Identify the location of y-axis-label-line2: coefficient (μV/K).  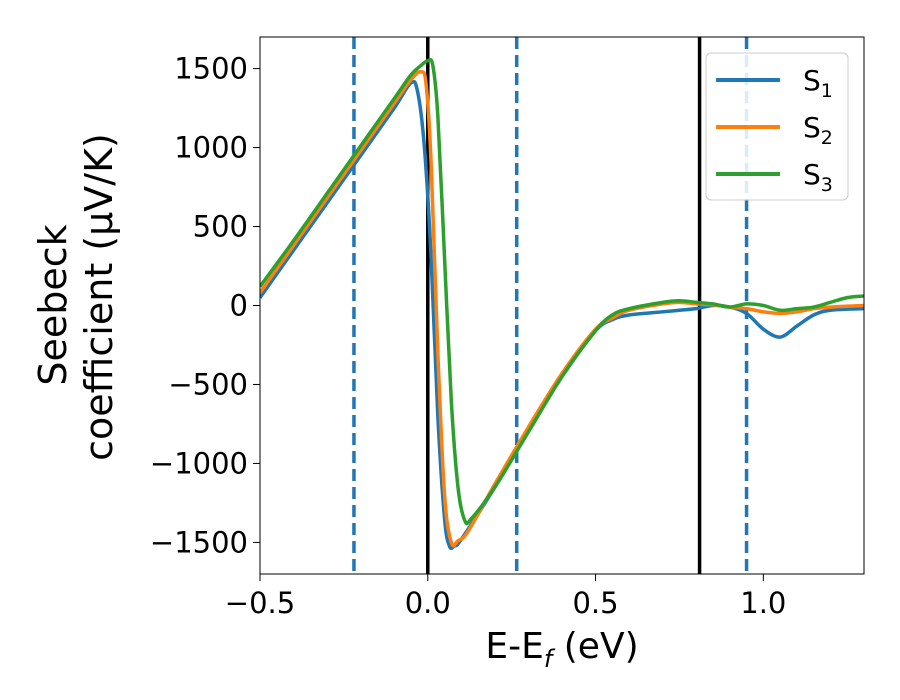
(99, 297).